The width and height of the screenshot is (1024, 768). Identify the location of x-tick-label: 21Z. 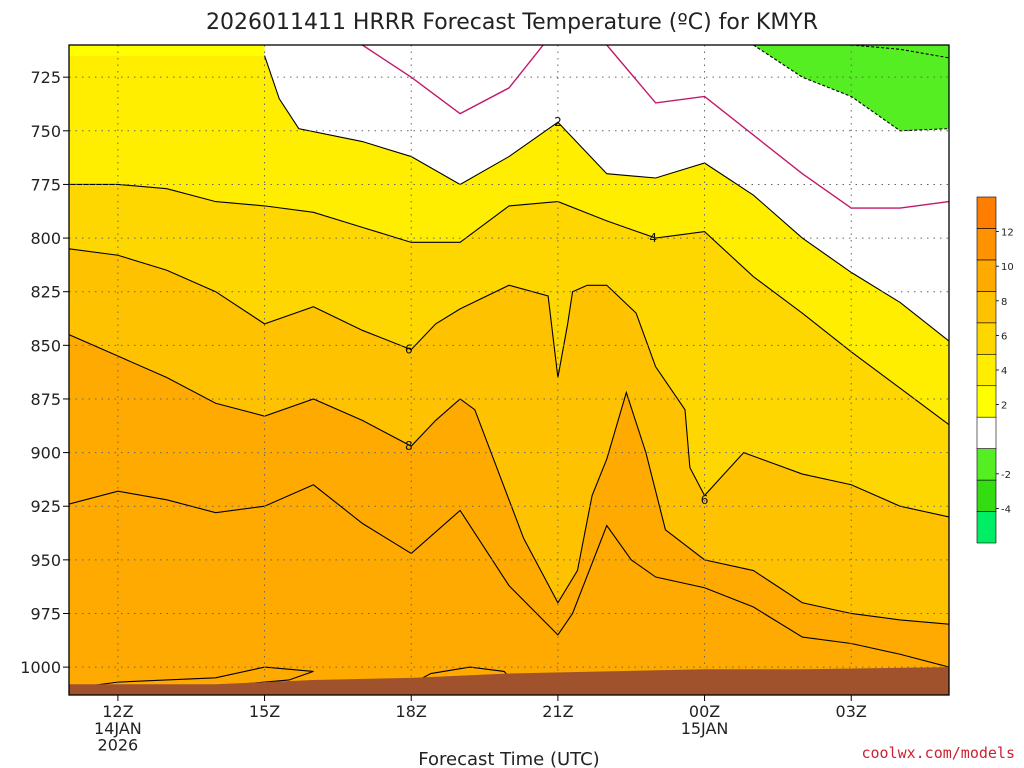
(557, 711).